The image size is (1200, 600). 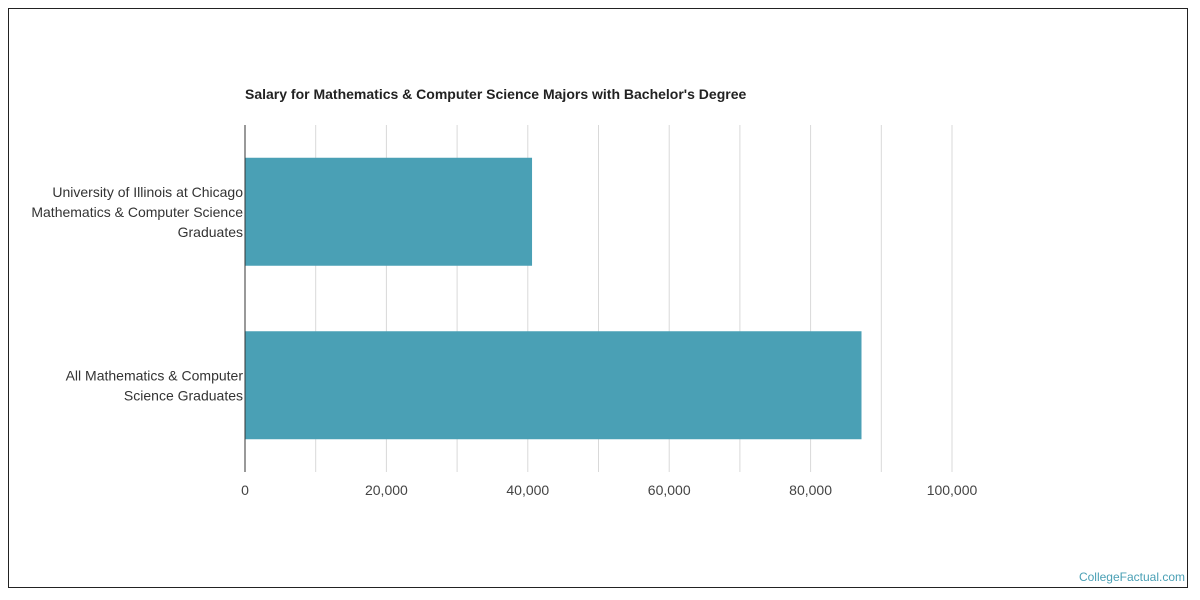 I want to click on x-tick-label: 80,000, so click(x=810, y=490).